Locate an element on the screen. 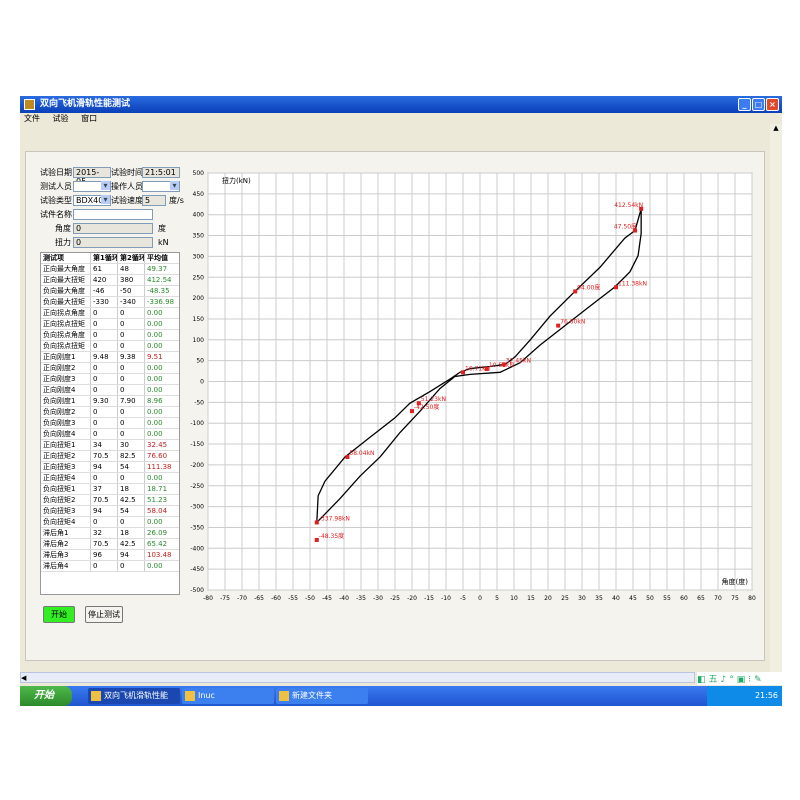  tester-dropdown is located at coordinates (92, 186).